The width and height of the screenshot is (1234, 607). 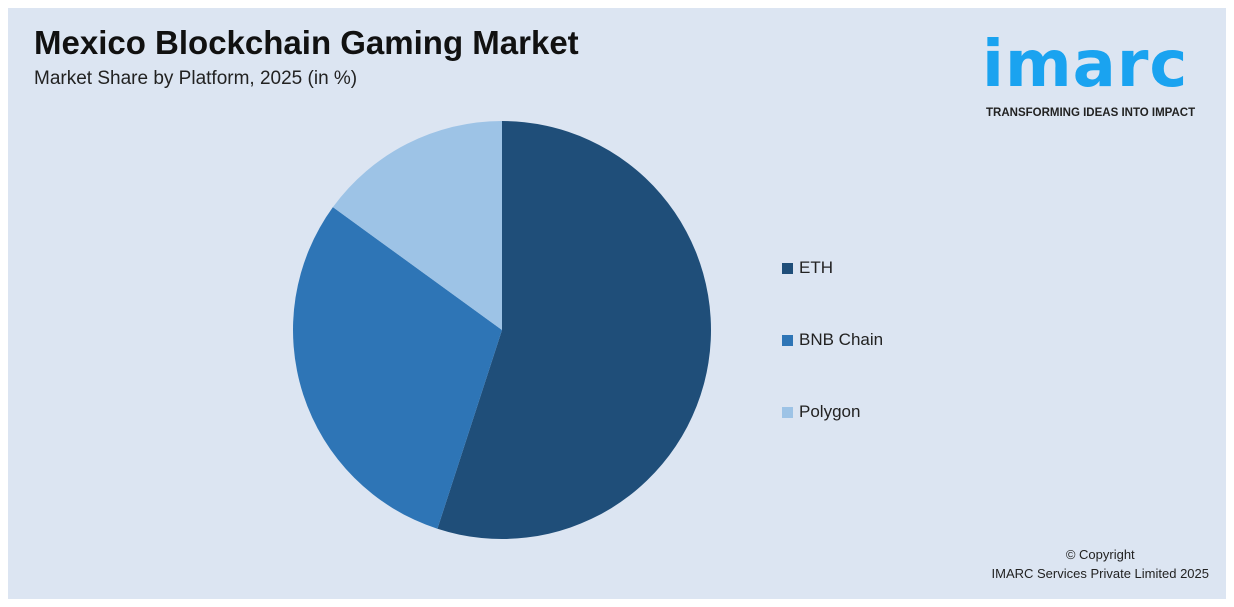 I want to click on chart-subtitle: Market Share by Platform, 2025 (in %), so click(x=196, y=78).